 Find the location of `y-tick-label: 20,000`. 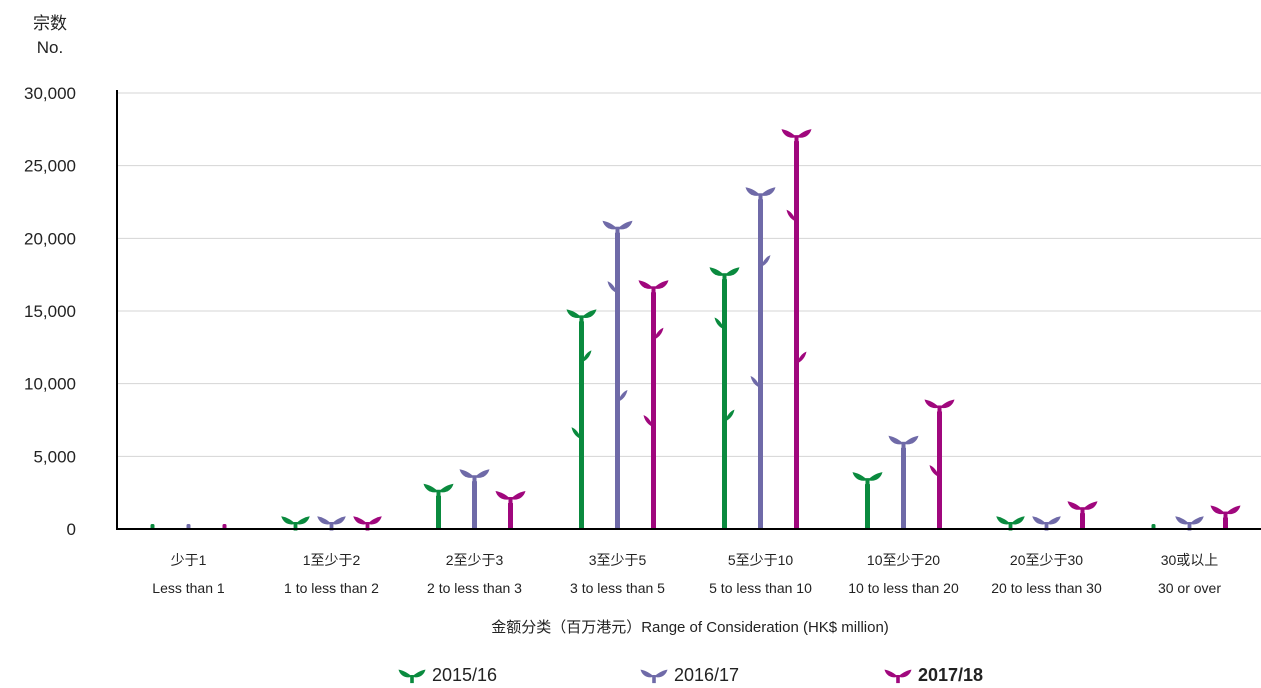

y-tick-label: 20,000 is located at coordinates (50, 238).